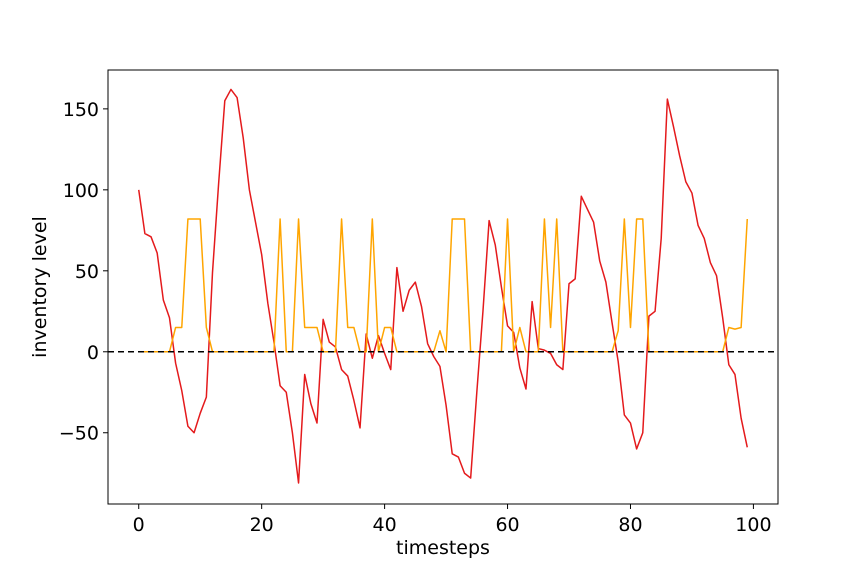  Describe the element at coordinates (262, 525) in the screenshot. I see `x-tick-label: 20` at that location.